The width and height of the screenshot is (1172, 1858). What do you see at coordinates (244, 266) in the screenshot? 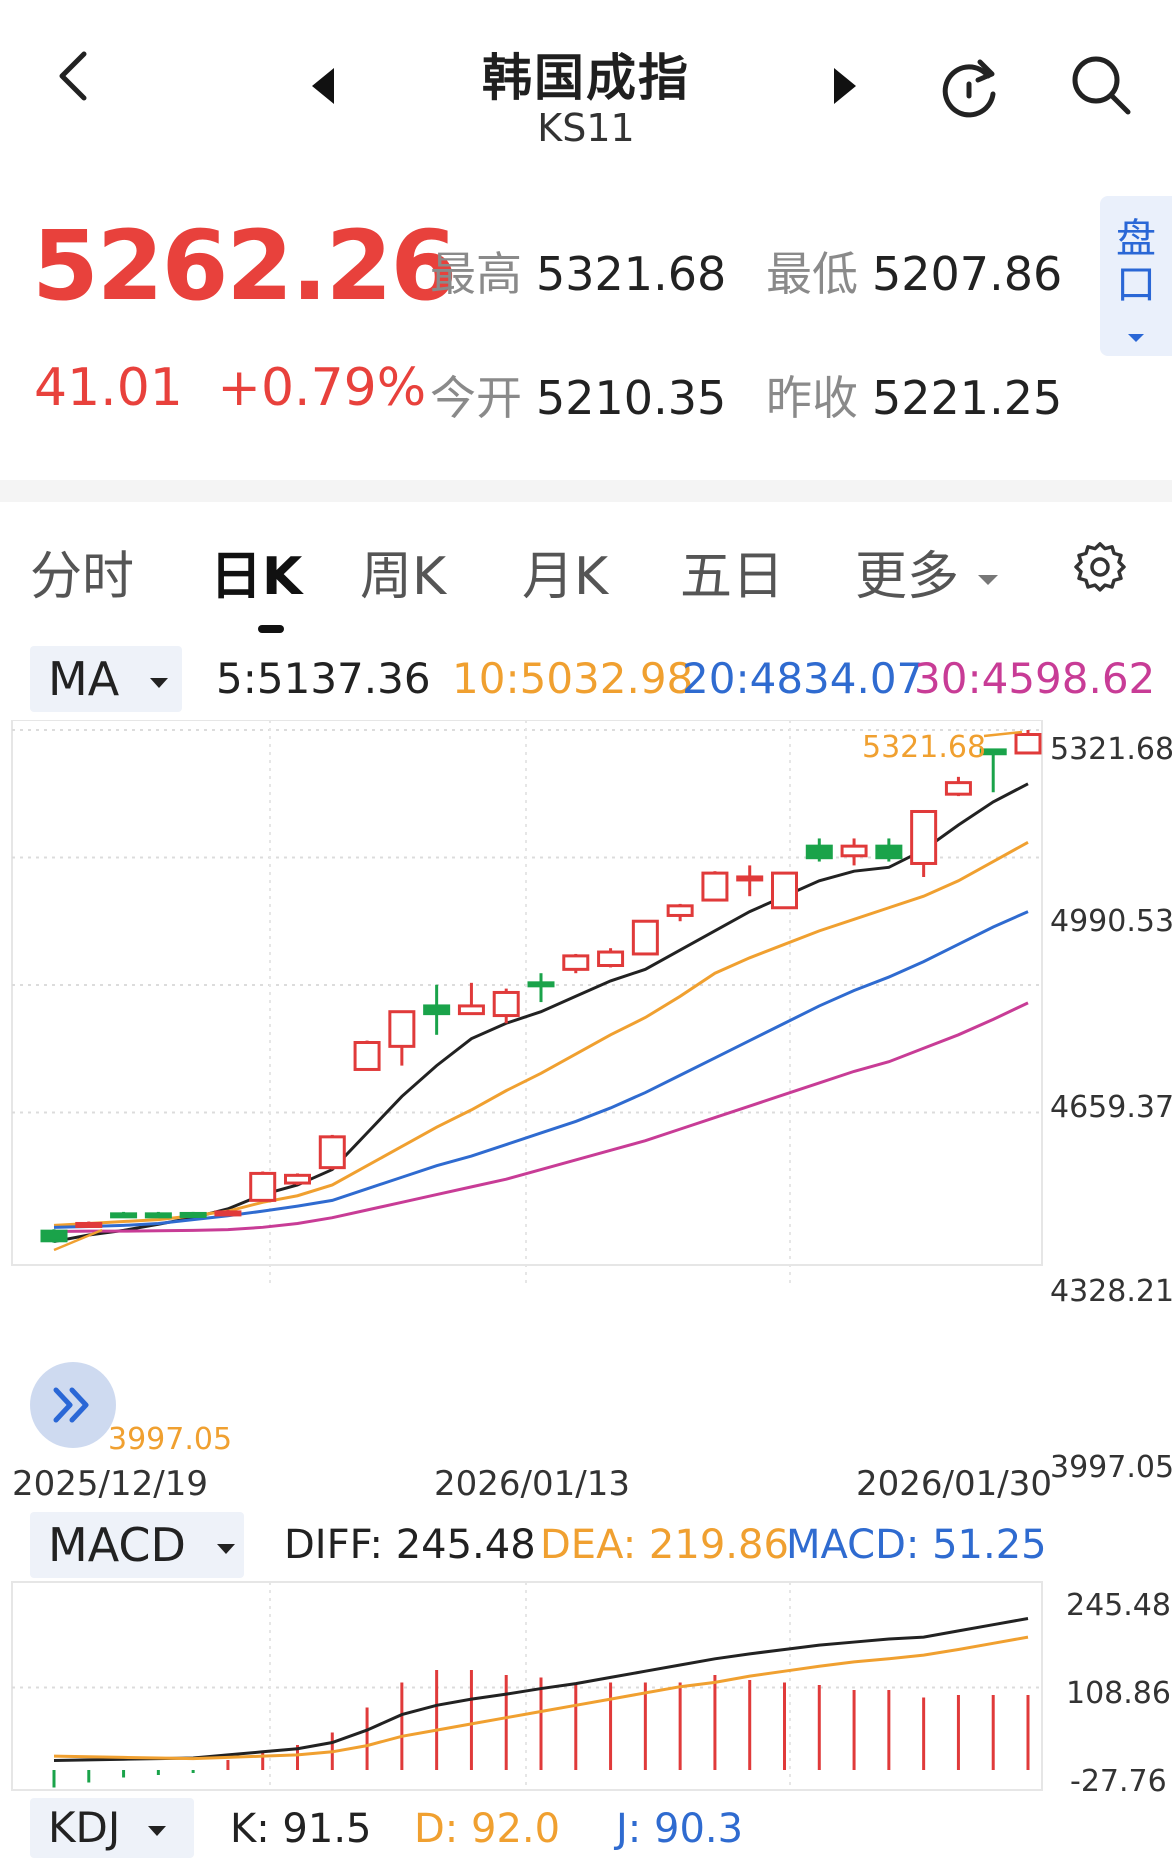
I see `current-price: 5262.26` at bounding box center [244, 266].